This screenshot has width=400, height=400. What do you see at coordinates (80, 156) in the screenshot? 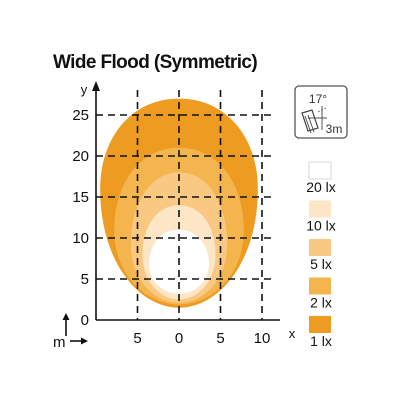
I see `y-tick-label: 20` at bounding box center [80, 156].